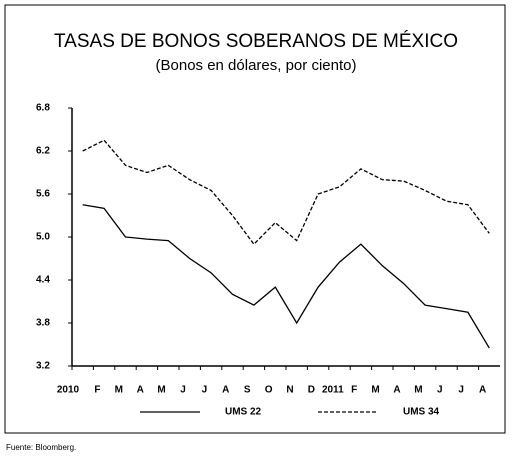  I want to click on x-tick-label: 2010, so click(68, 390).